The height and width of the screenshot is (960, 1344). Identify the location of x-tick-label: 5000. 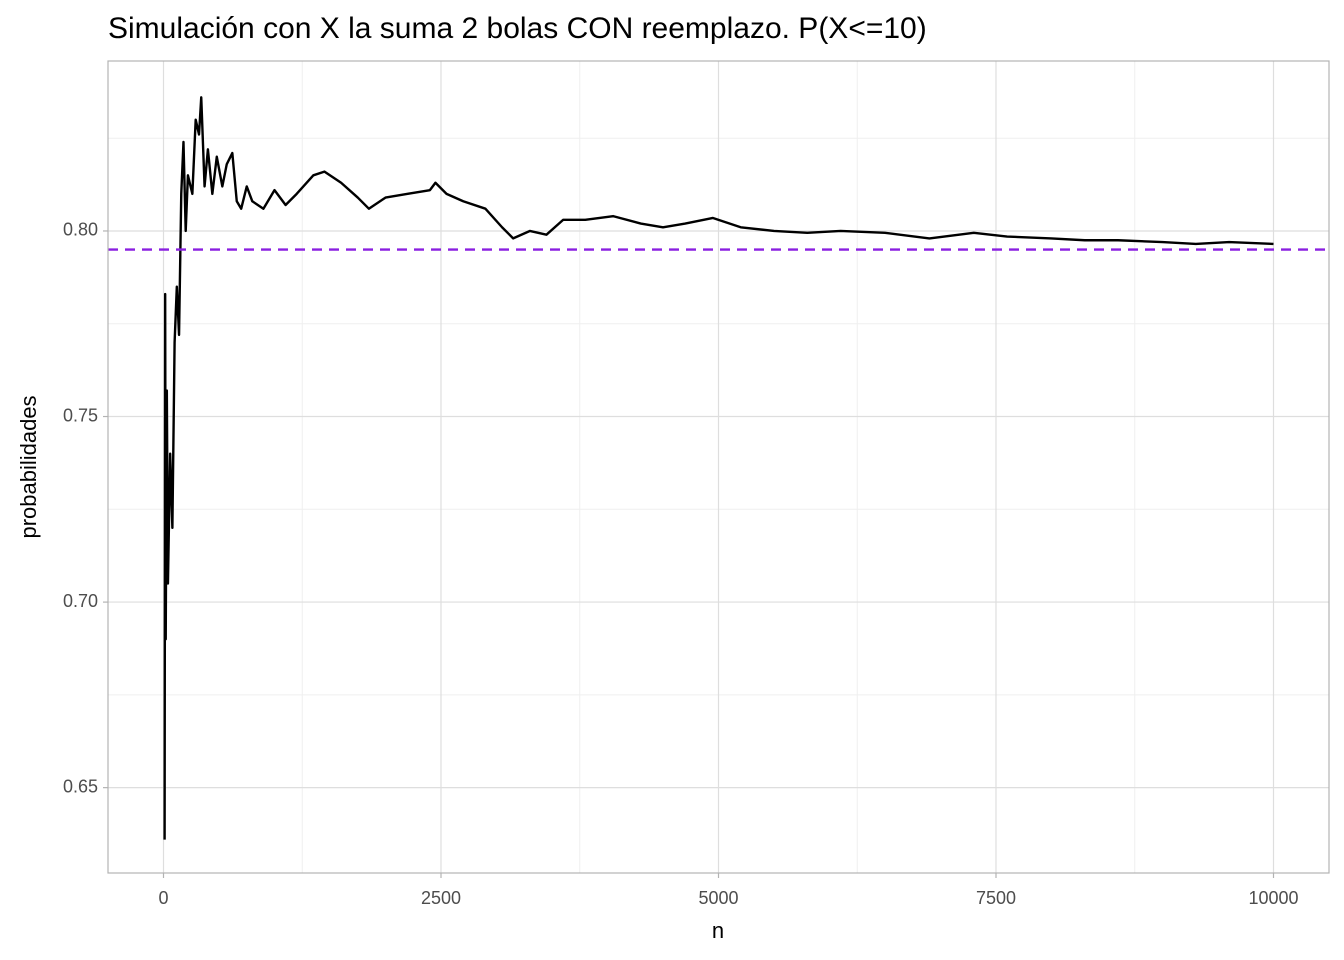
(718, 898).